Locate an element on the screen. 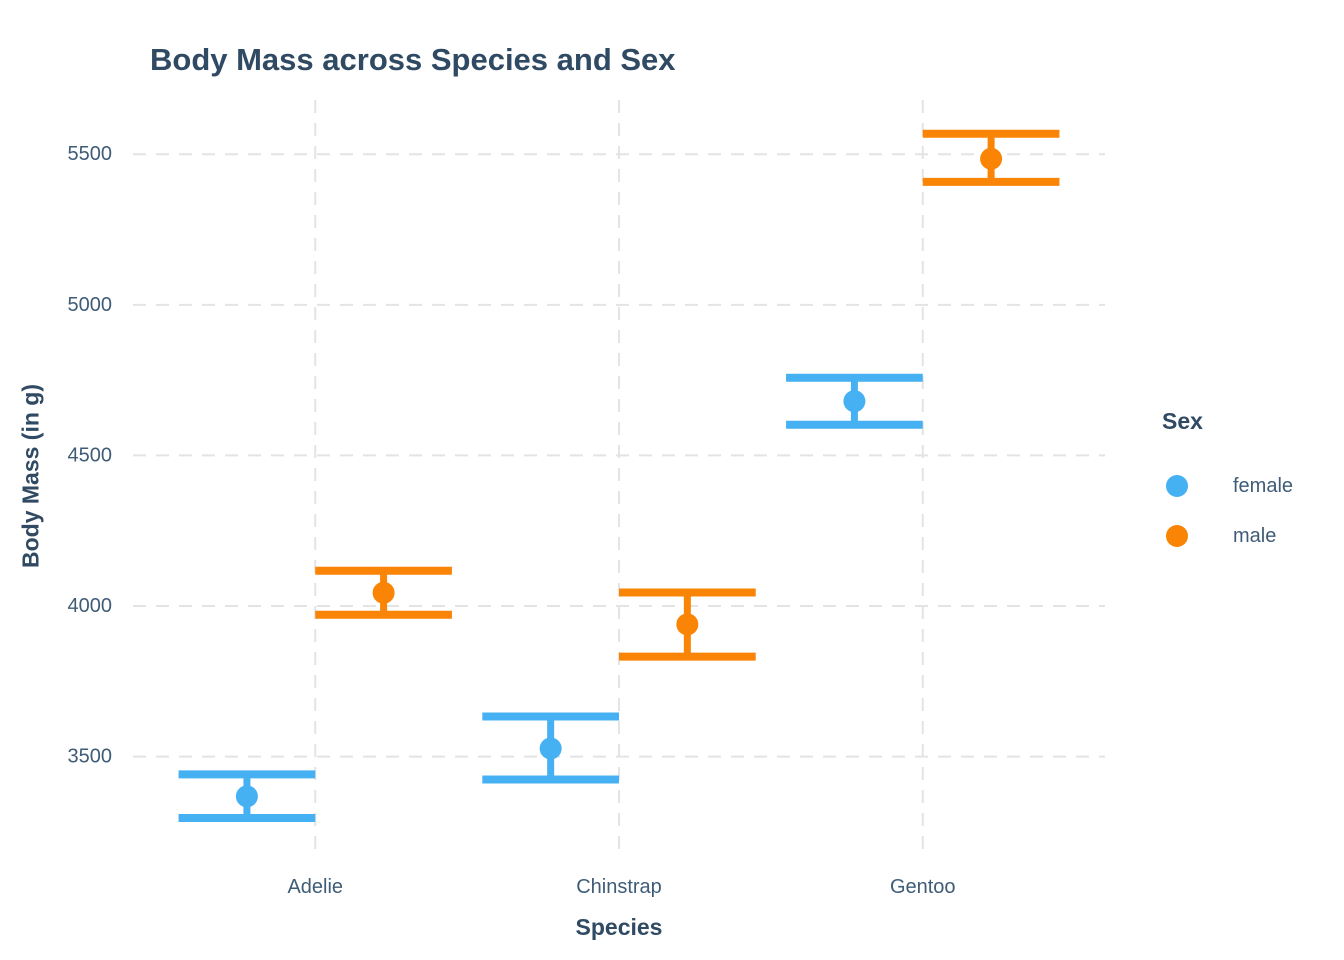  mean-point-female-chinstrap is located at coordinates (550, 748).